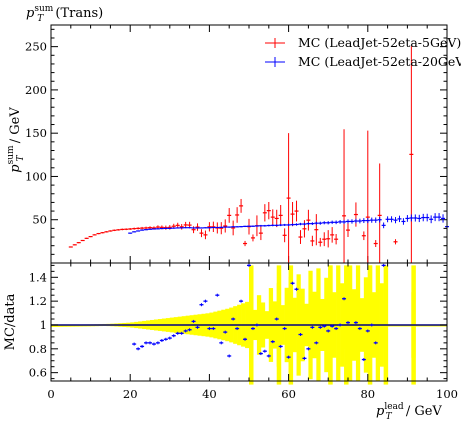 The height and width of the screenshot is (422, 461). Describe the element at coordinates (43, 325) in the screenshot. I see `ratio-y-tick-label: 1` at that location.